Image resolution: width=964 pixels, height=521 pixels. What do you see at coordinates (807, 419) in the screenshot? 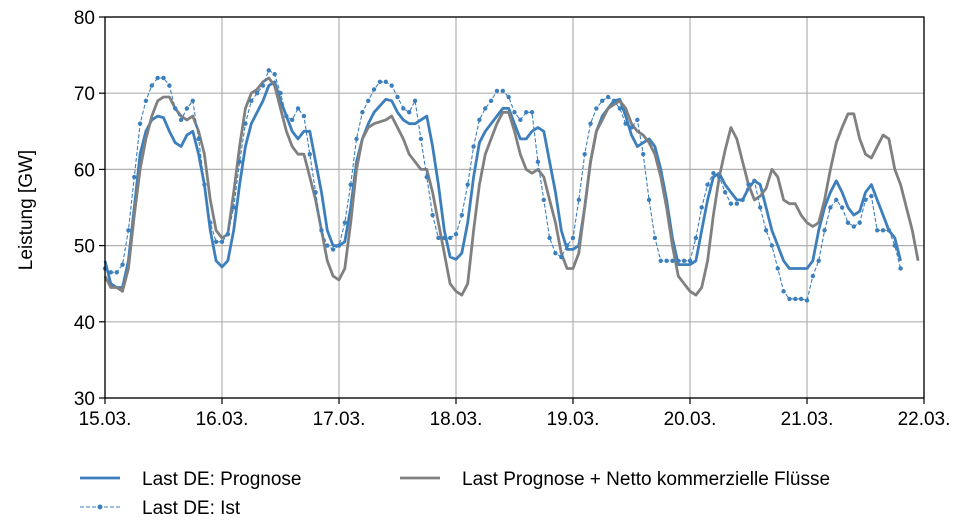
I see `x-tick-label: 21.03.` at bounding box center [807, 419].